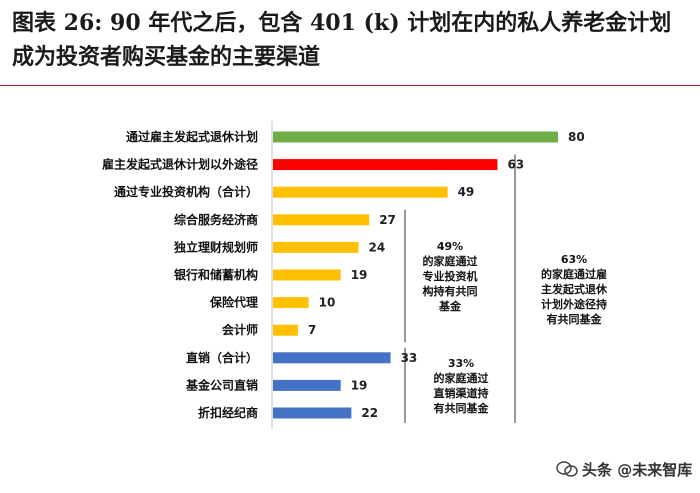  I want to click on category-label: 独立理财规划师, so click(215, 246).